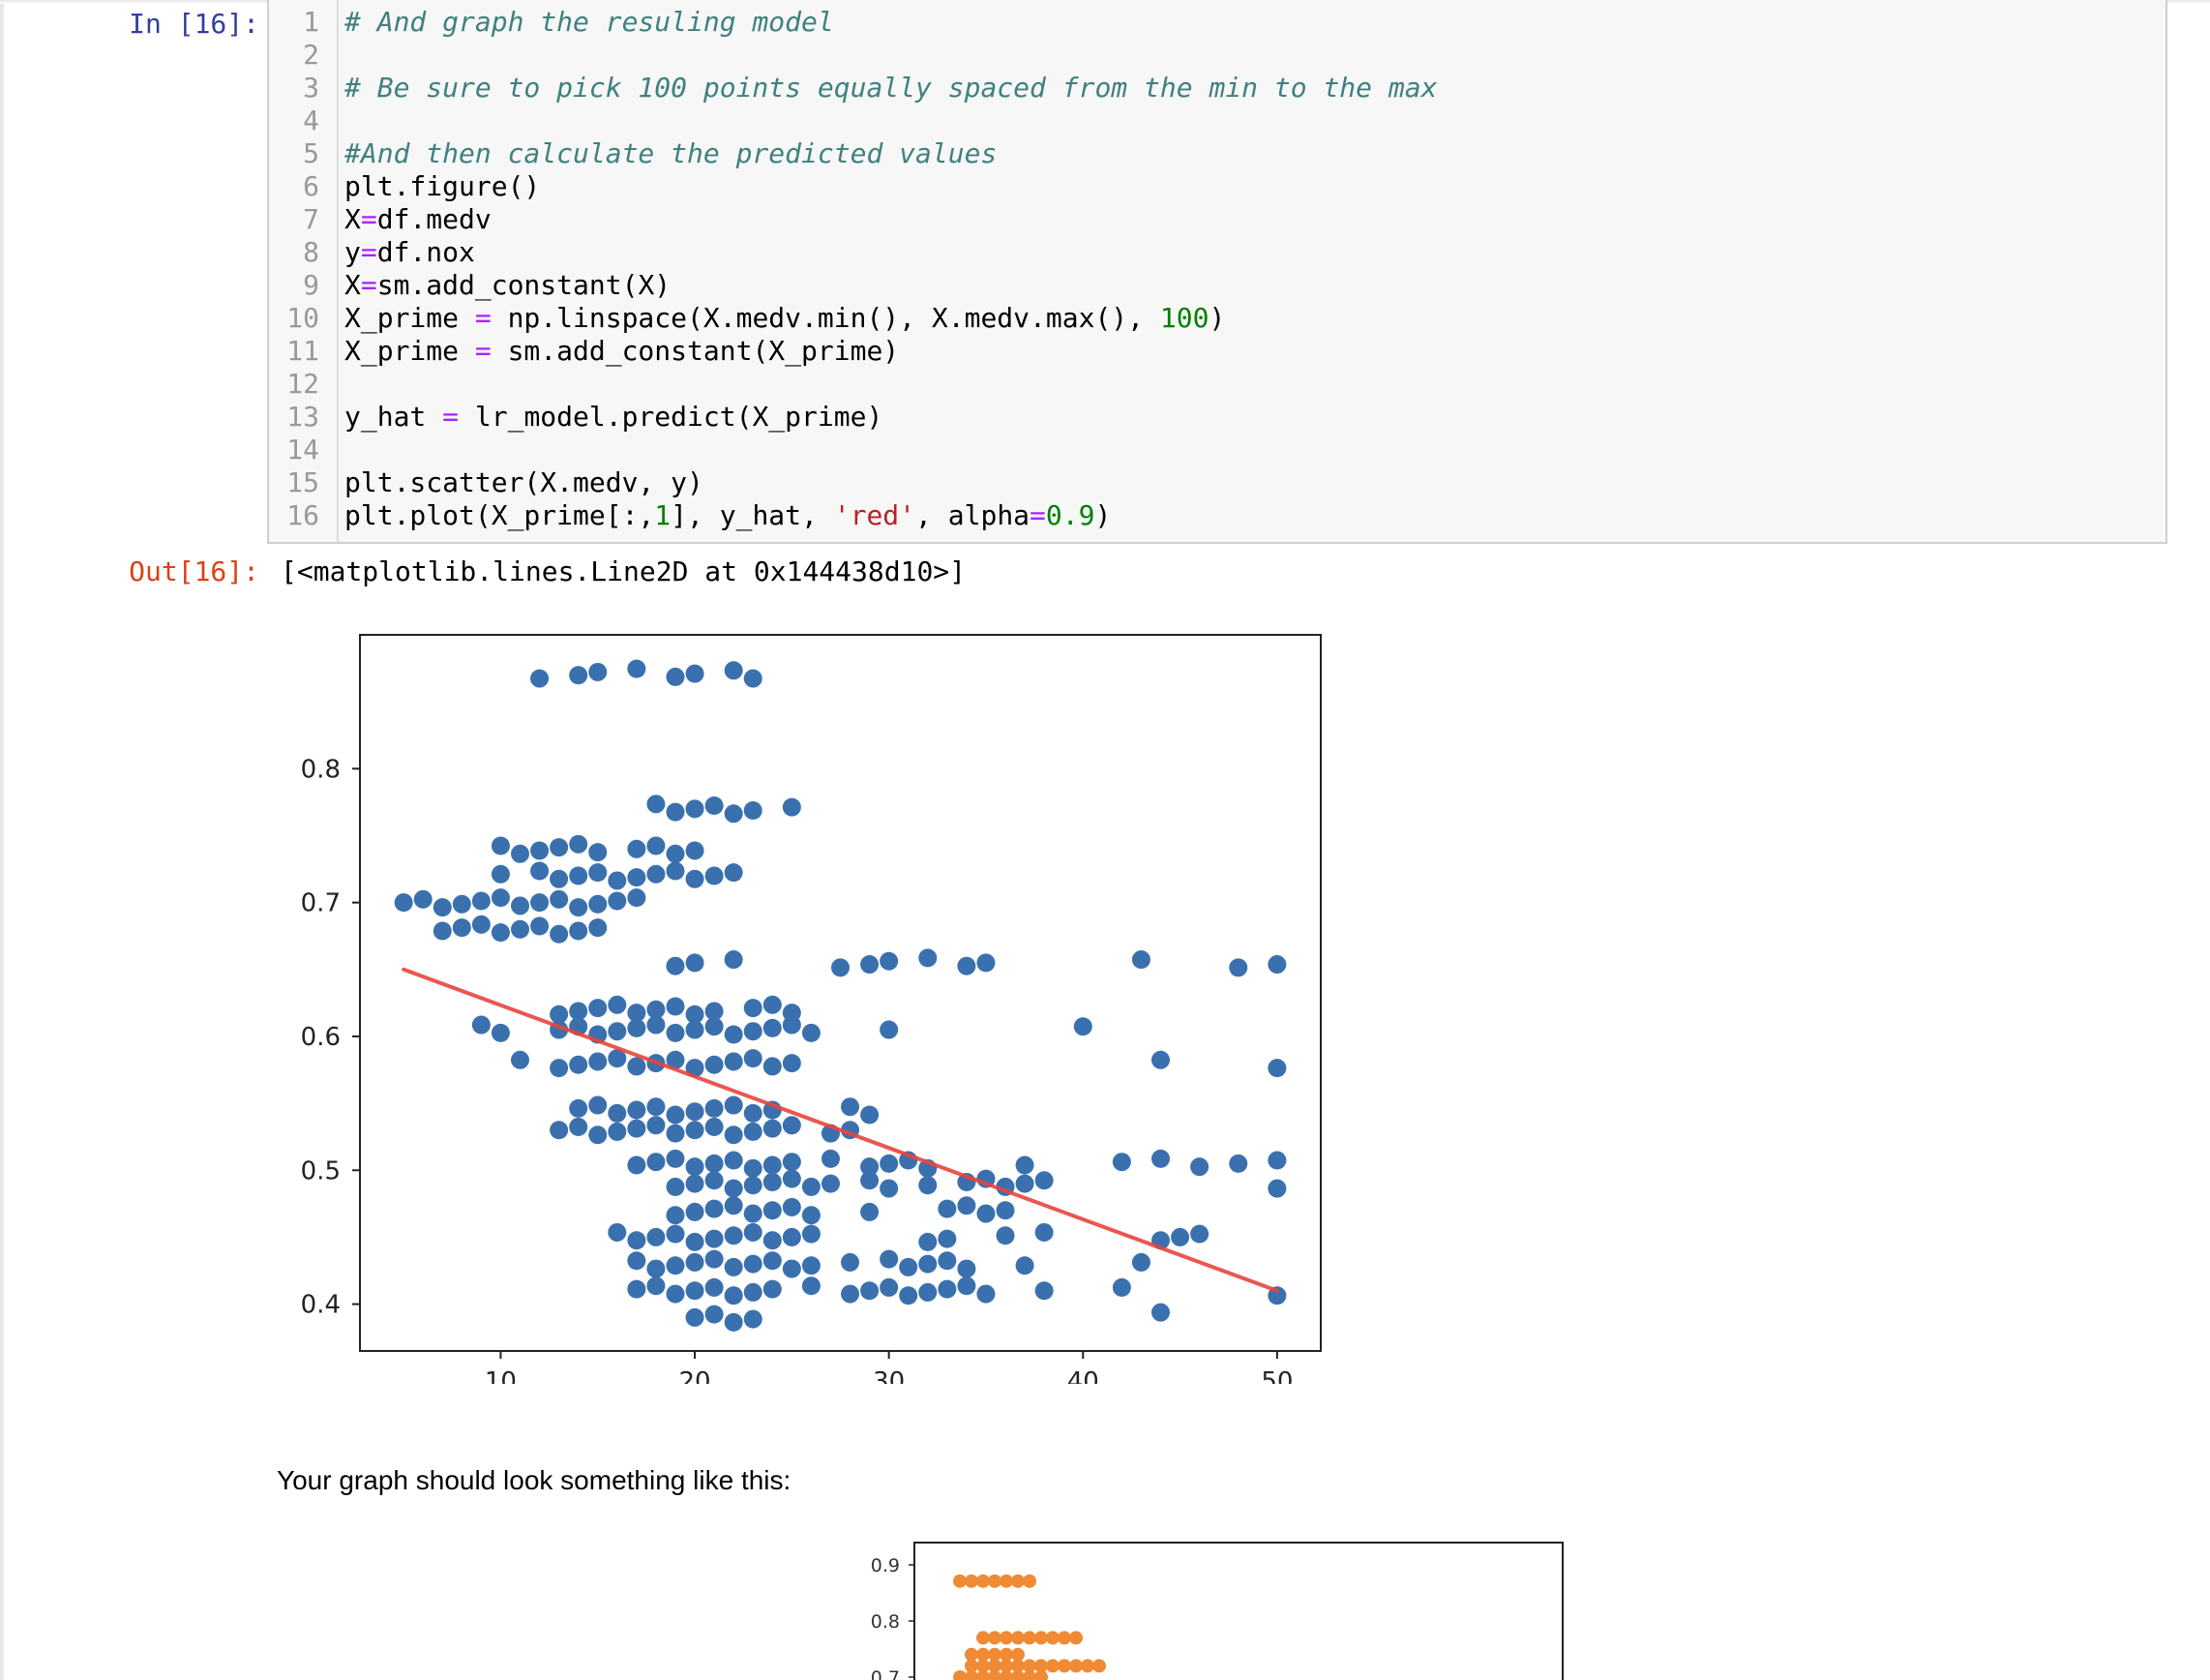  Describe the element at coordinates (841, 1130) in the screenshot. I see `fit-line` at that location.